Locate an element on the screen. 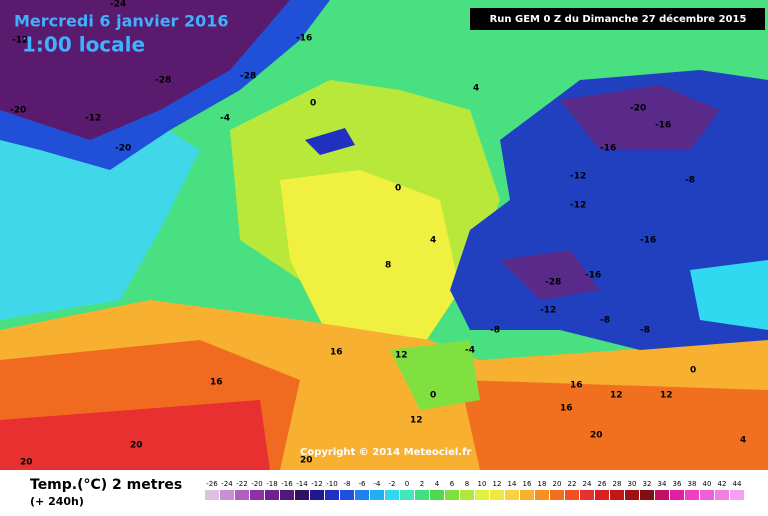 Image resolution: width=768 pixels, height=516 pixels. map-date: Mercredi 6 janvier 2016 is located at coordinates (121, 21).